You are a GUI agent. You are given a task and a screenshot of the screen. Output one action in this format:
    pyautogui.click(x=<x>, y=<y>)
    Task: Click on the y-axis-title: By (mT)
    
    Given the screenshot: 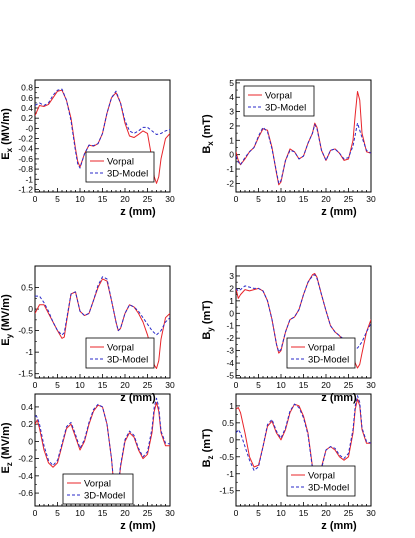 What is the action you would take?
    pyautogui.click(x=208, y=320)
    